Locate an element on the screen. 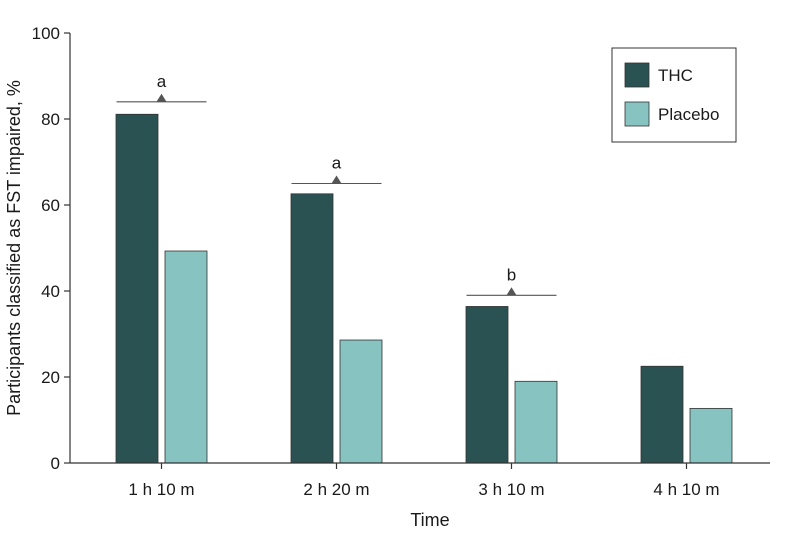 The height and width of the screenshot is (548, 798). y-tick-label: 0 is located at coordinates (55, 463).